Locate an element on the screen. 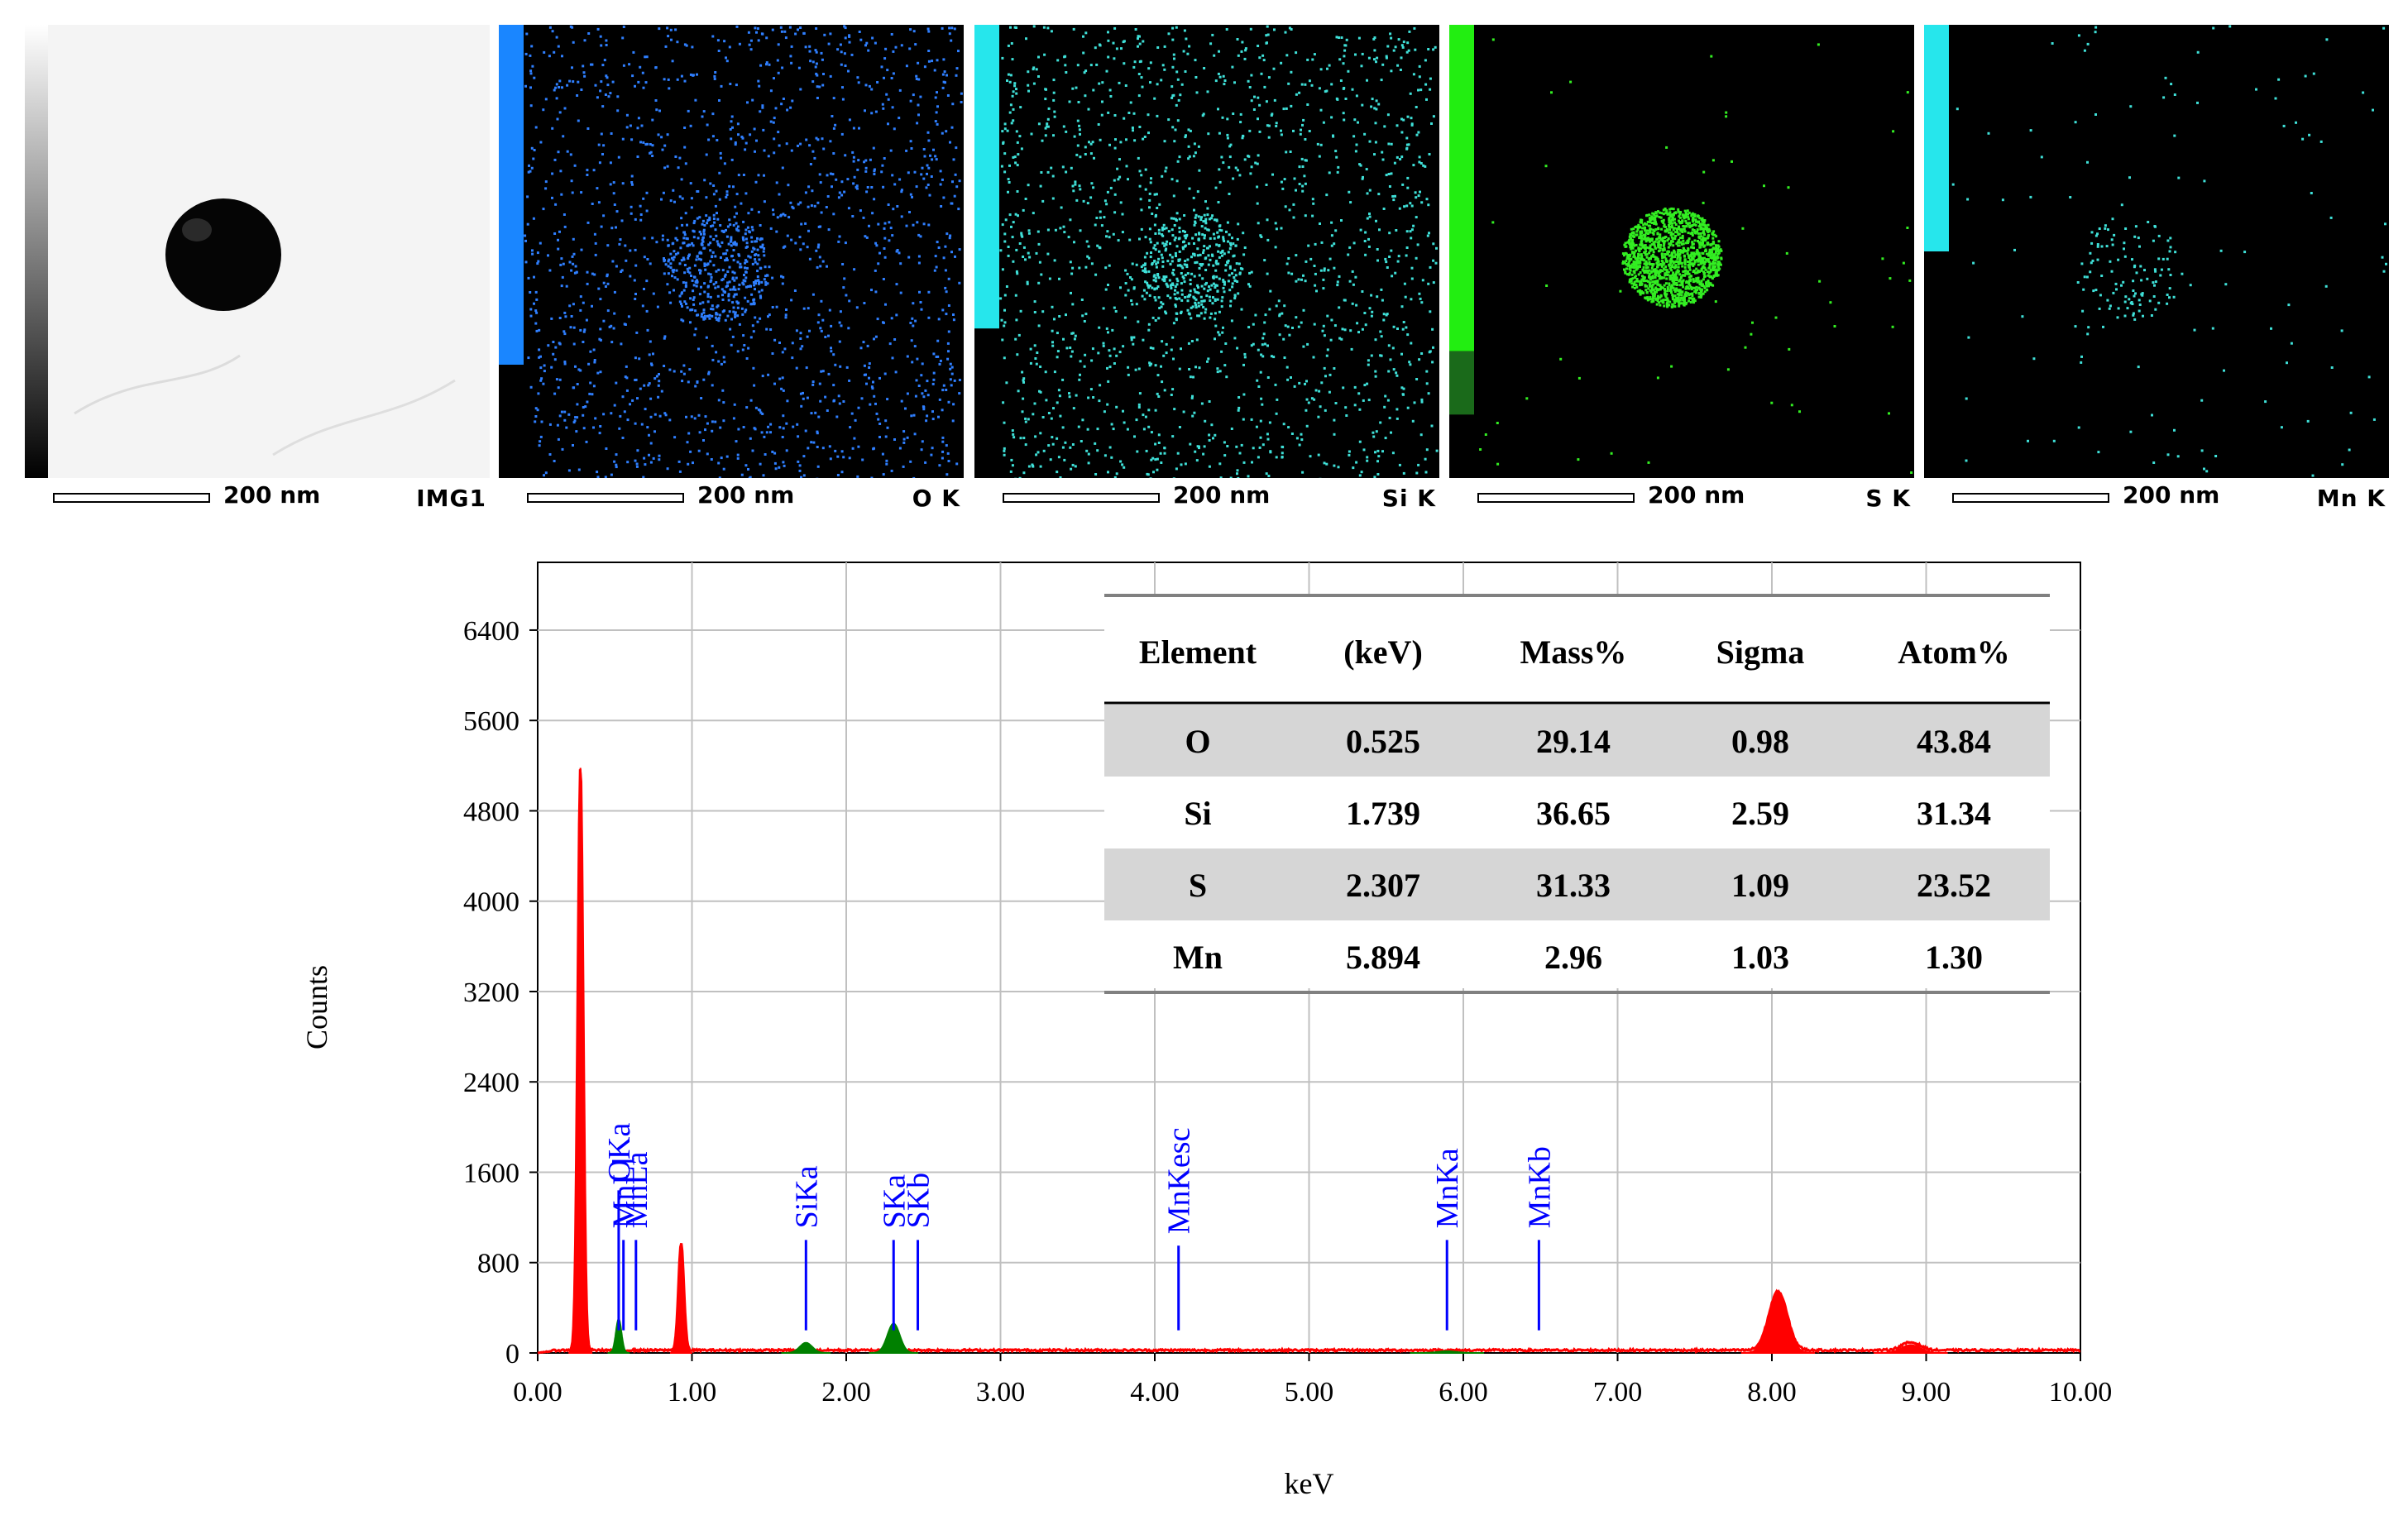 This screenshot has width=2408, height=1520. map-panel-o is located at coordinates (731, 251).